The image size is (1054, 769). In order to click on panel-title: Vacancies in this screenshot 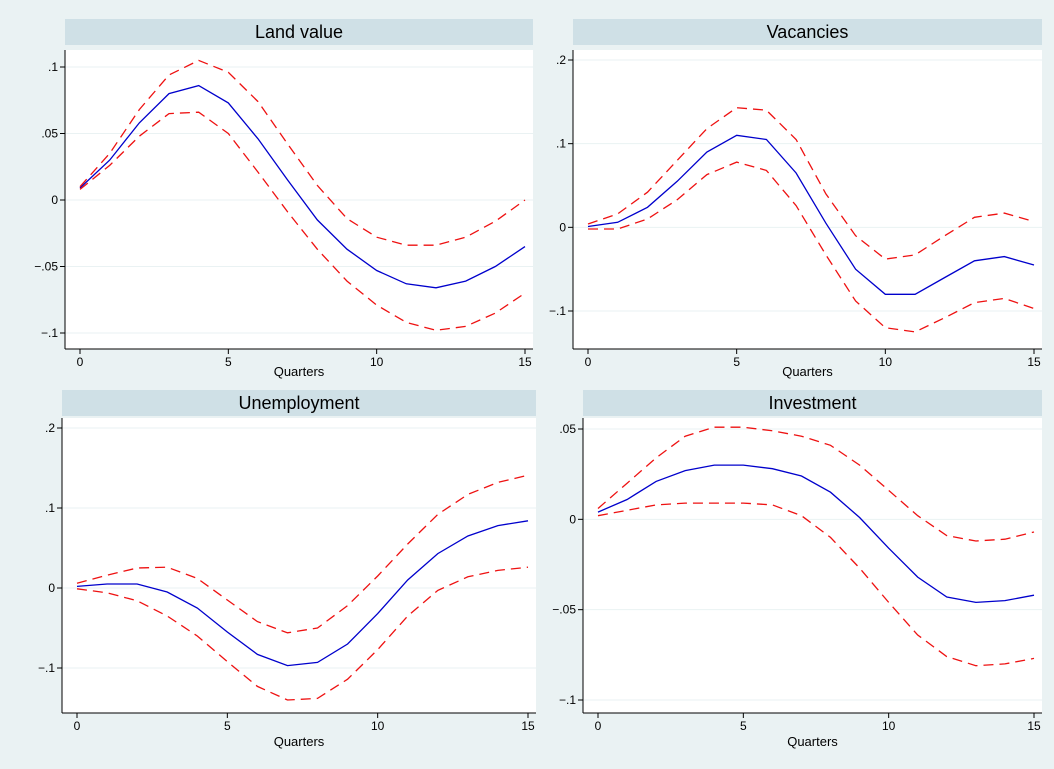, I will do `click(808, 32)`.